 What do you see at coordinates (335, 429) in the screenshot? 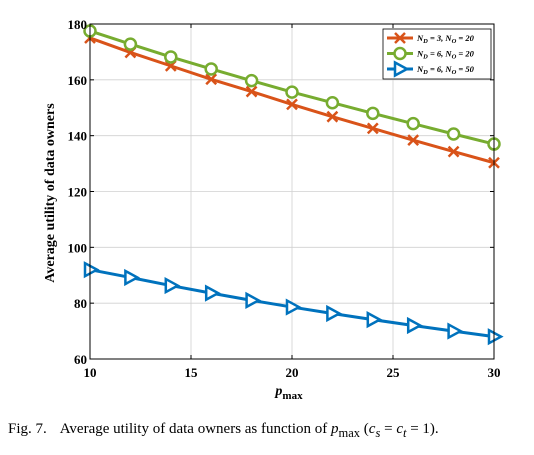
I see `caption-var: p` at bounding box center [335, 429].